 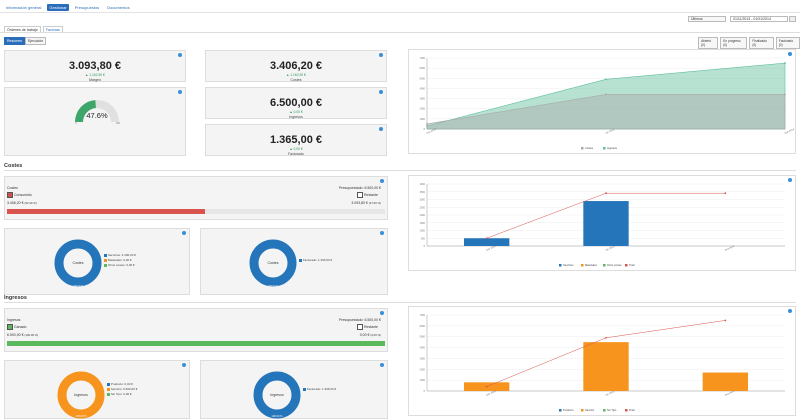 I want to click on costs-value: 3.406,20 €, so click(x=296, y=66).